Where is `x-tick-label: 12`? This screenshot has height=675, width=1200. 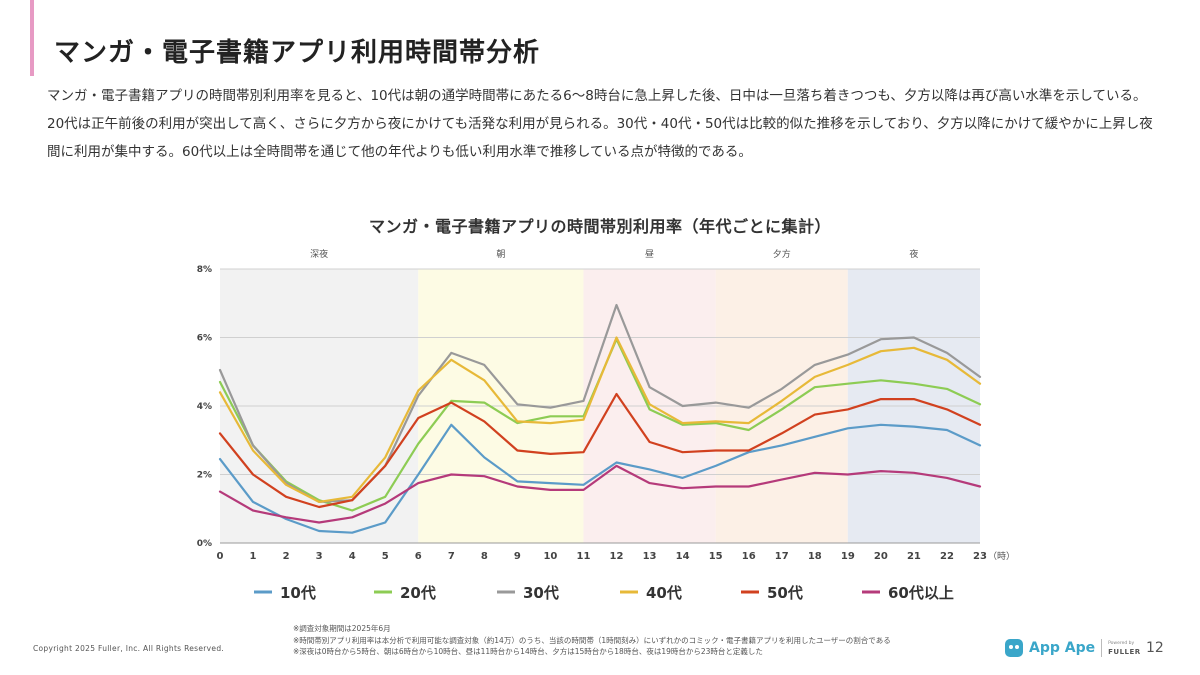
x-tick-label: 12 is located at coordinates (617, 556).